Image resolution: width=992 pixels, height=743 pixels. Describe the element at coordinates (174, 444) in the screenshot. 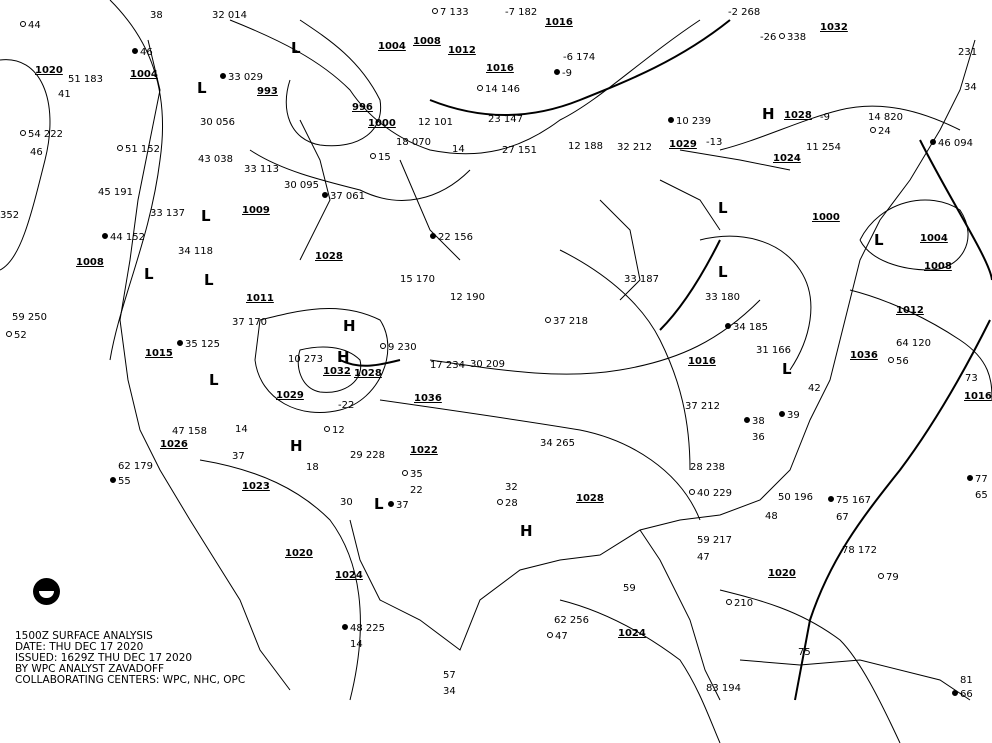

I see `isobar-label: 1026` at that location.